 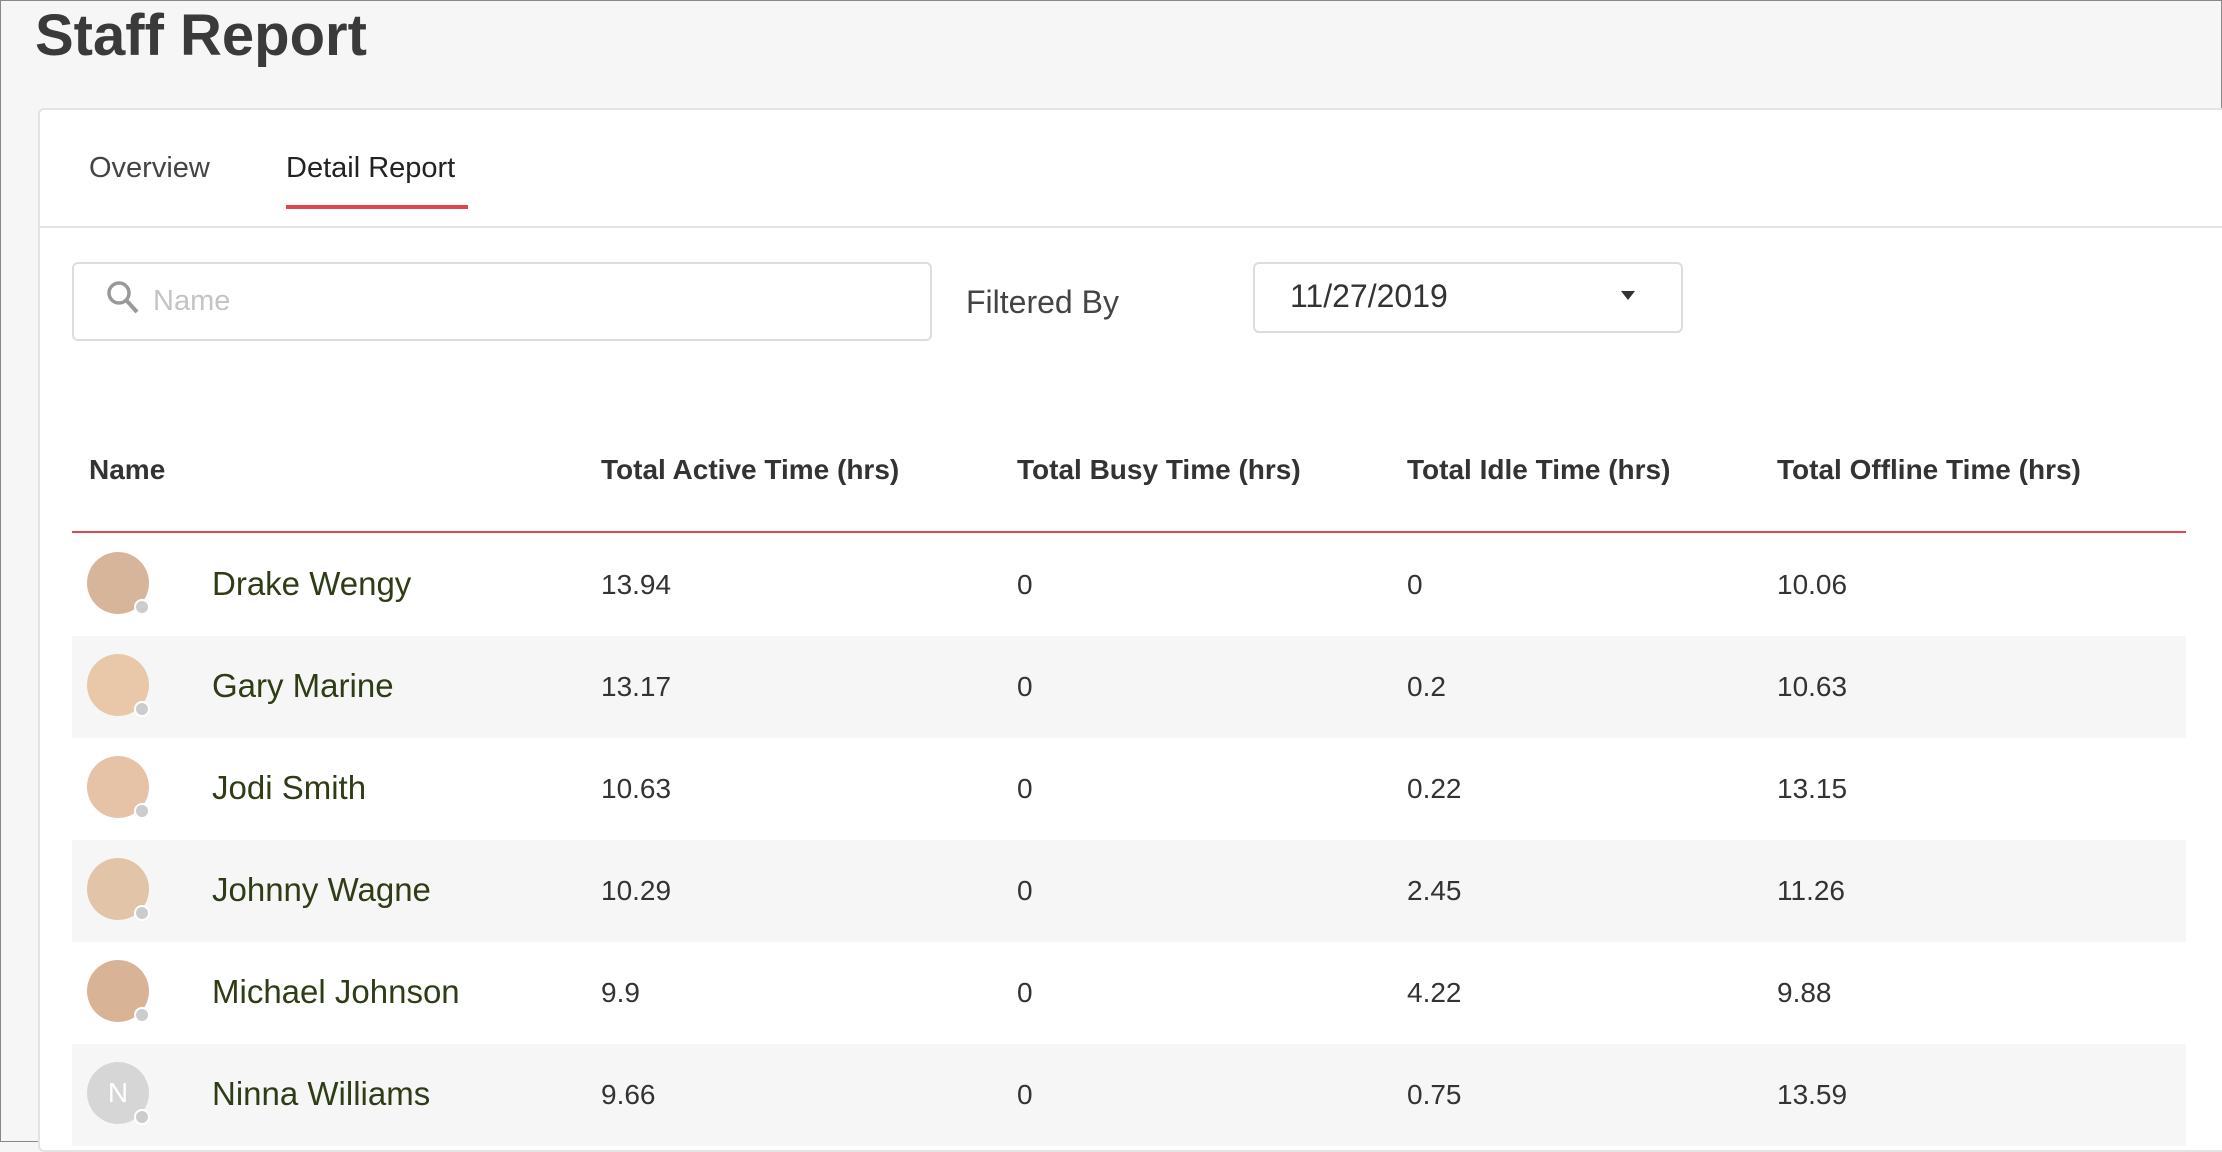 I want to click on header-line, so click(x=1129, y=532).